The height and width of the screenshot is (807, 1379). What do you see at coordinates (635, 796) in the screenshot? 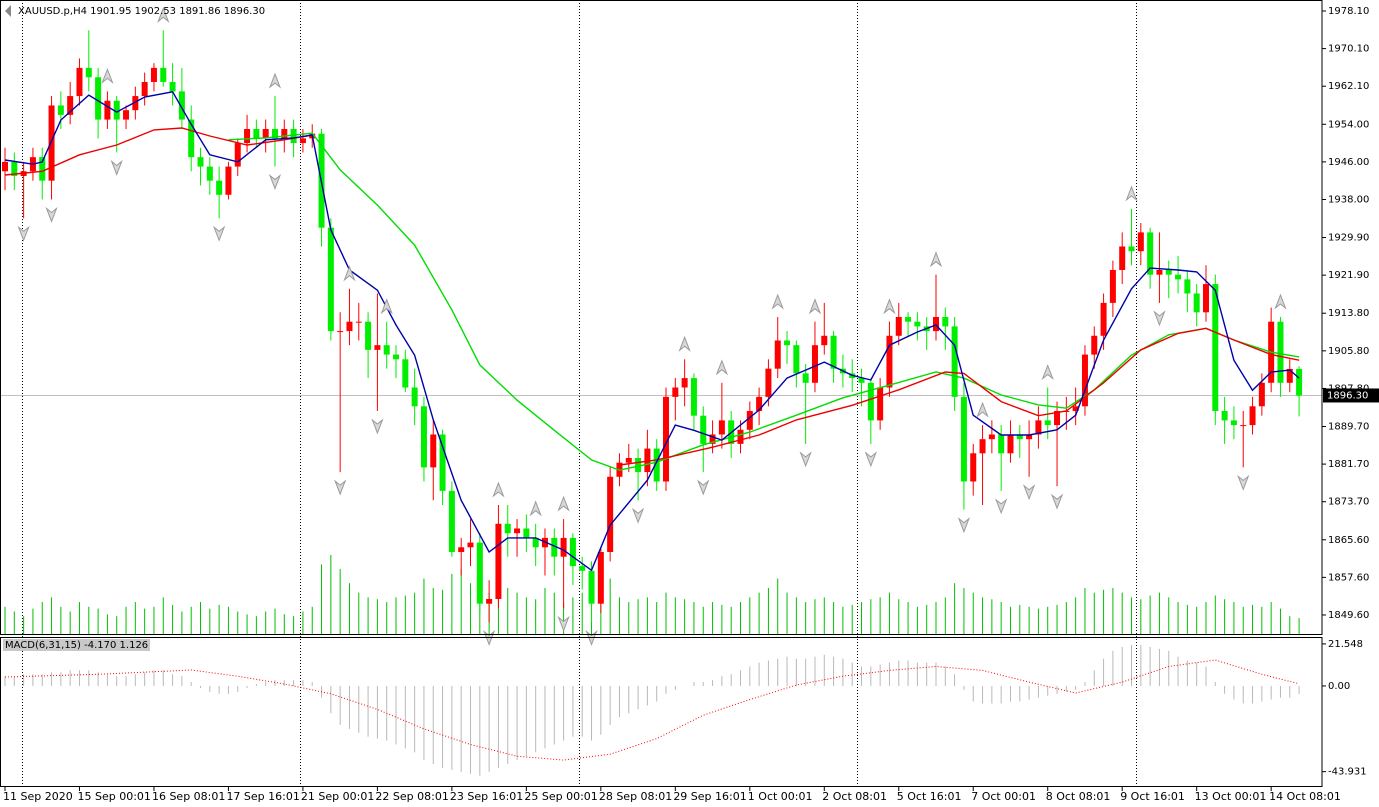
I see `x-tick-label: 28 Sep 08:01` at bounding box center [635, 796].